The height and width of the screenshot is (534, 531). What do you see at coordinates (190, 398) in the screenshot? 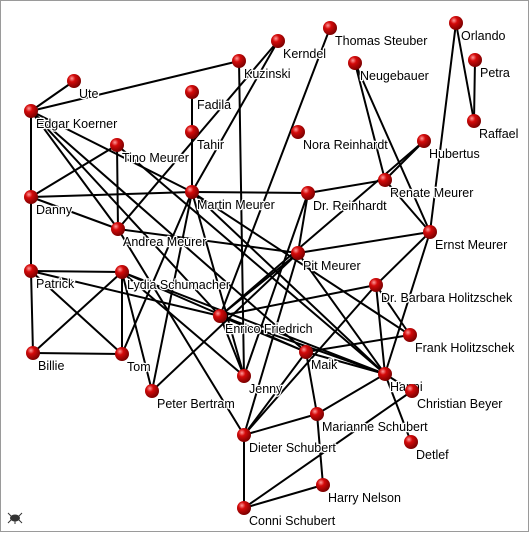
I see `node-peter-bertram: Peter Bertram` at bounding box center [190, 398].